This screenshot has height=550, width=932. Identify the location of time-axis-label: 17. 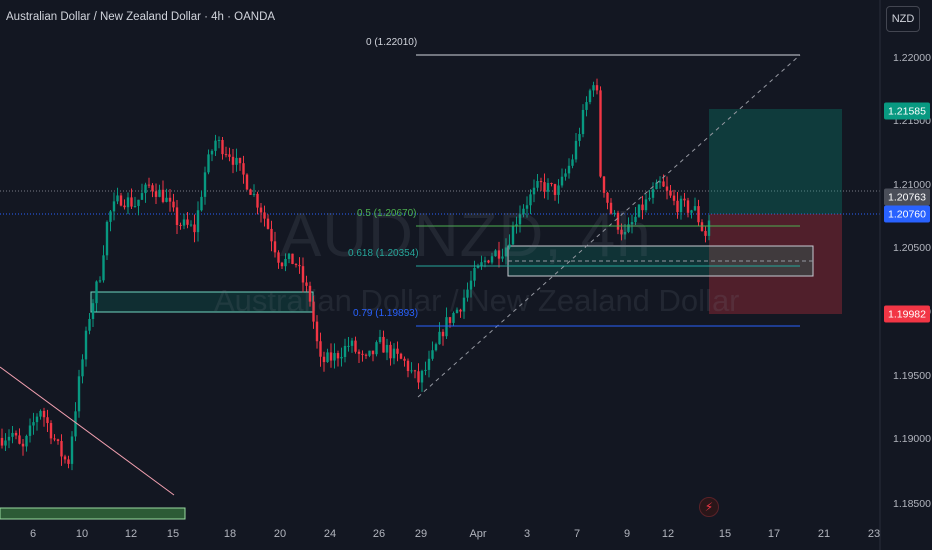
(774, 534).